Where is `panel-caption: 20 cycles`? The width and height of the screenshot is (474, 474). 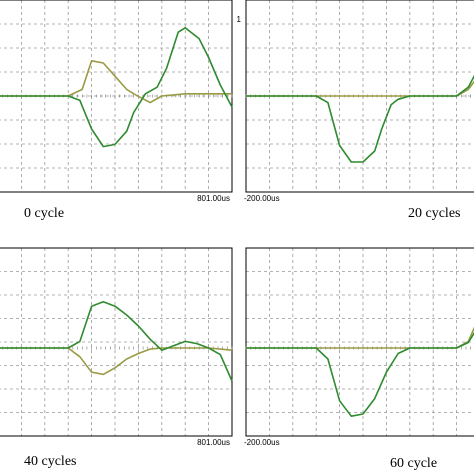 panel-caption: 20 cycles is located at coordinates (434, 213).